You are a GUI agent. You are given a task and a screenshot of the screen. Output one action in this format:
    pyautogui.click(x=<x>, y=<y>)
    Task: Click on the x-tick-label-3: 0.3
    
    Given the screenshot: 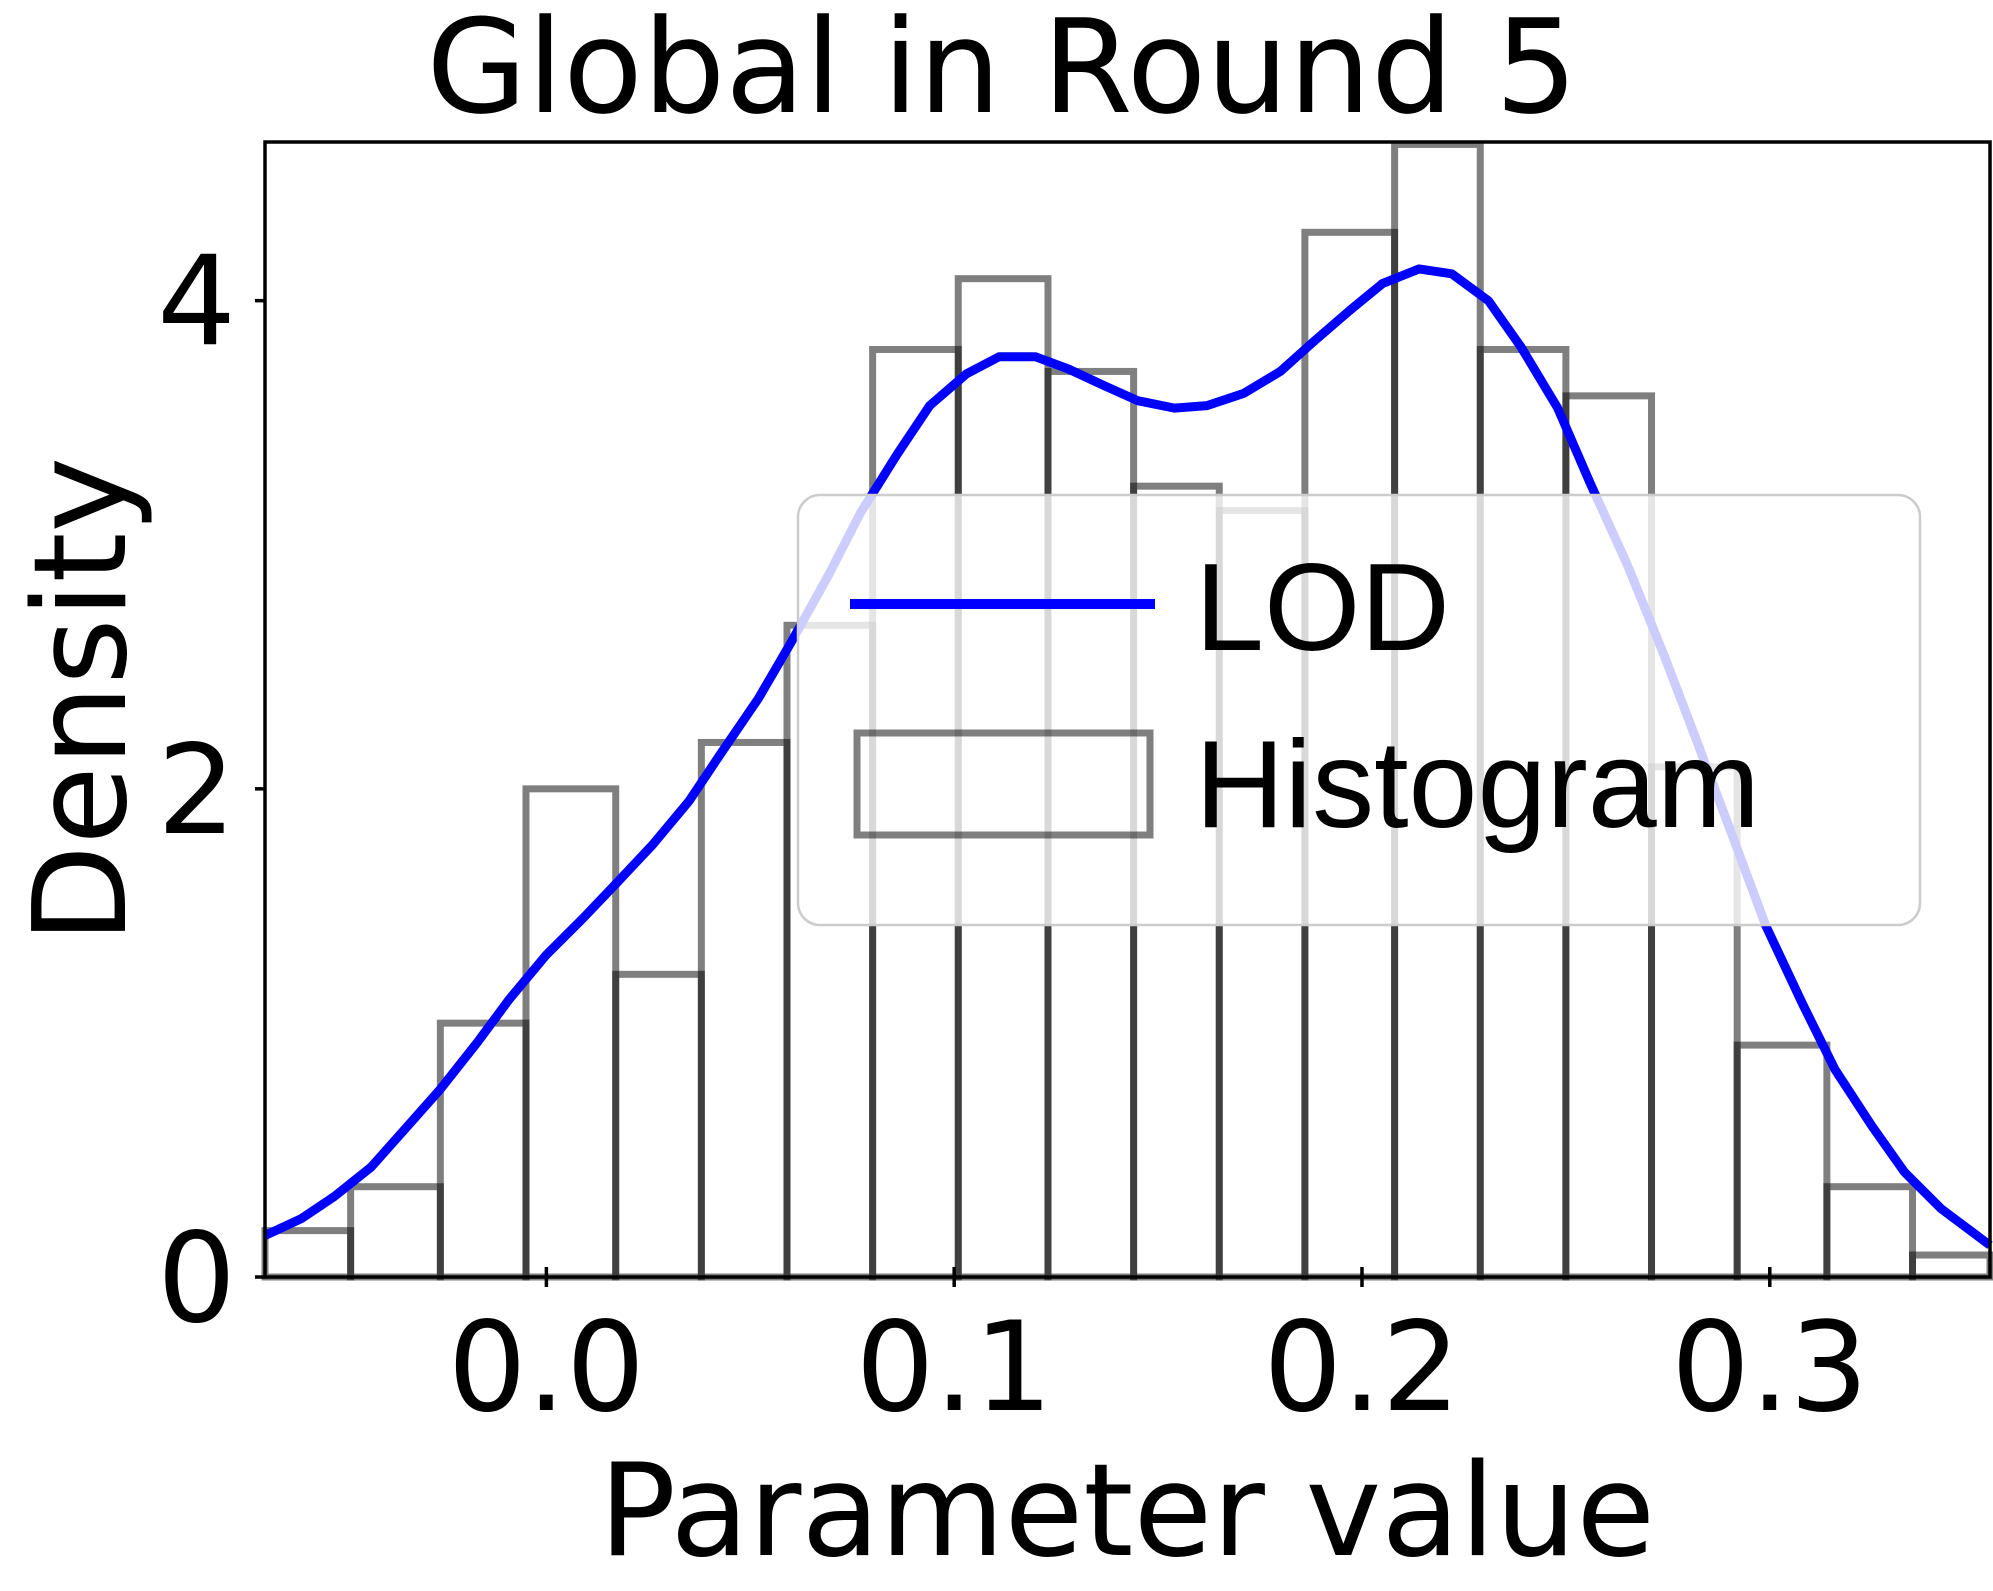 What is the action you would take?
    pyautogui.click(x=1769, y=1368)
    